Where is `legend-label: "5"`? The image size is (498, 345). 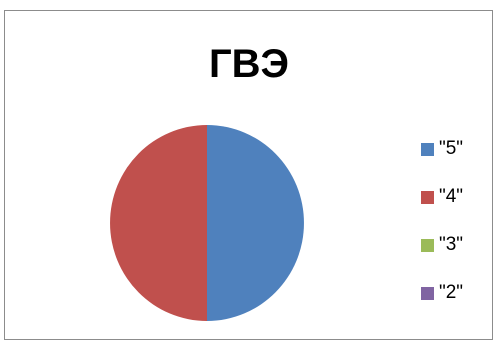
legend-label: "5" is located at coordinates (451, 148).